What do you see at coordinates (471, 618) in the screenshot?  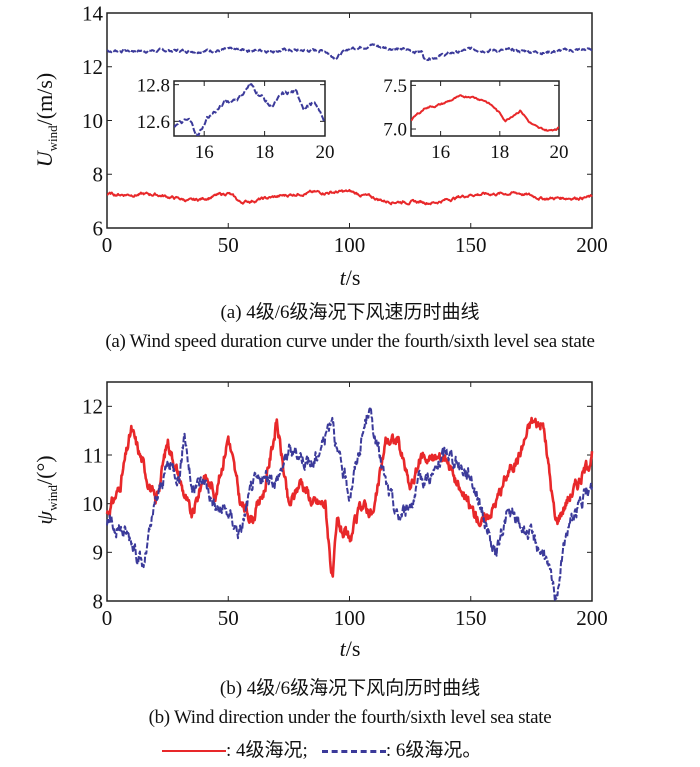 I see `panel-b-xtick-label: 150` at bounding box center [471, 618].